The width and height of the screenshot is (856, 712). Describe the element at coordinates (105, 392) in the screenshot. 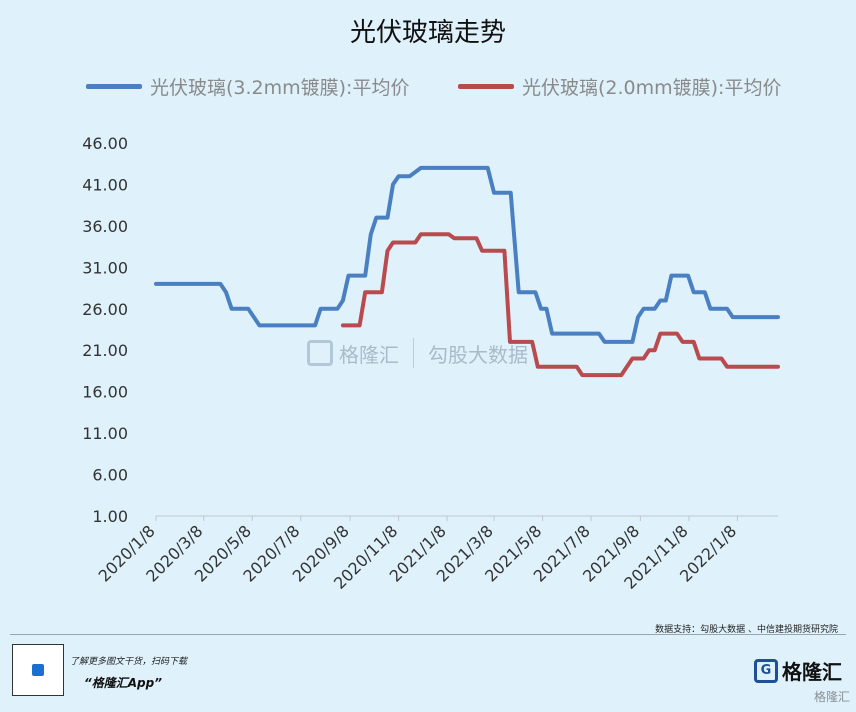

I see `y-tick-label: 16.00` at that location.